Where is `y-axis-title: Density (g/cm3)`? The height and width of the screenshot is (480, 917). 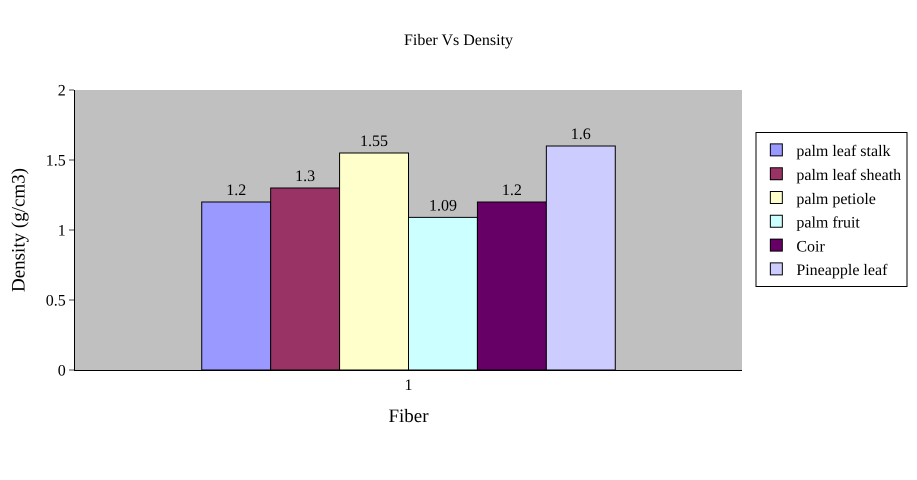
y-axis-title: Density (g/cm3) is located at coordinates (19, 230).